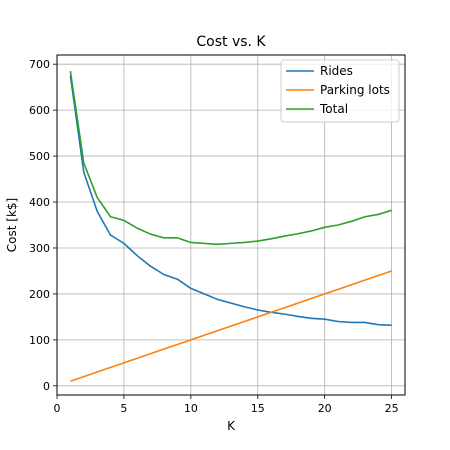 This screenshot has height=450, width=450. Describe the element at coordinates (39, 110) in the screenshot. I see `y-tick-label: 600` at that location.